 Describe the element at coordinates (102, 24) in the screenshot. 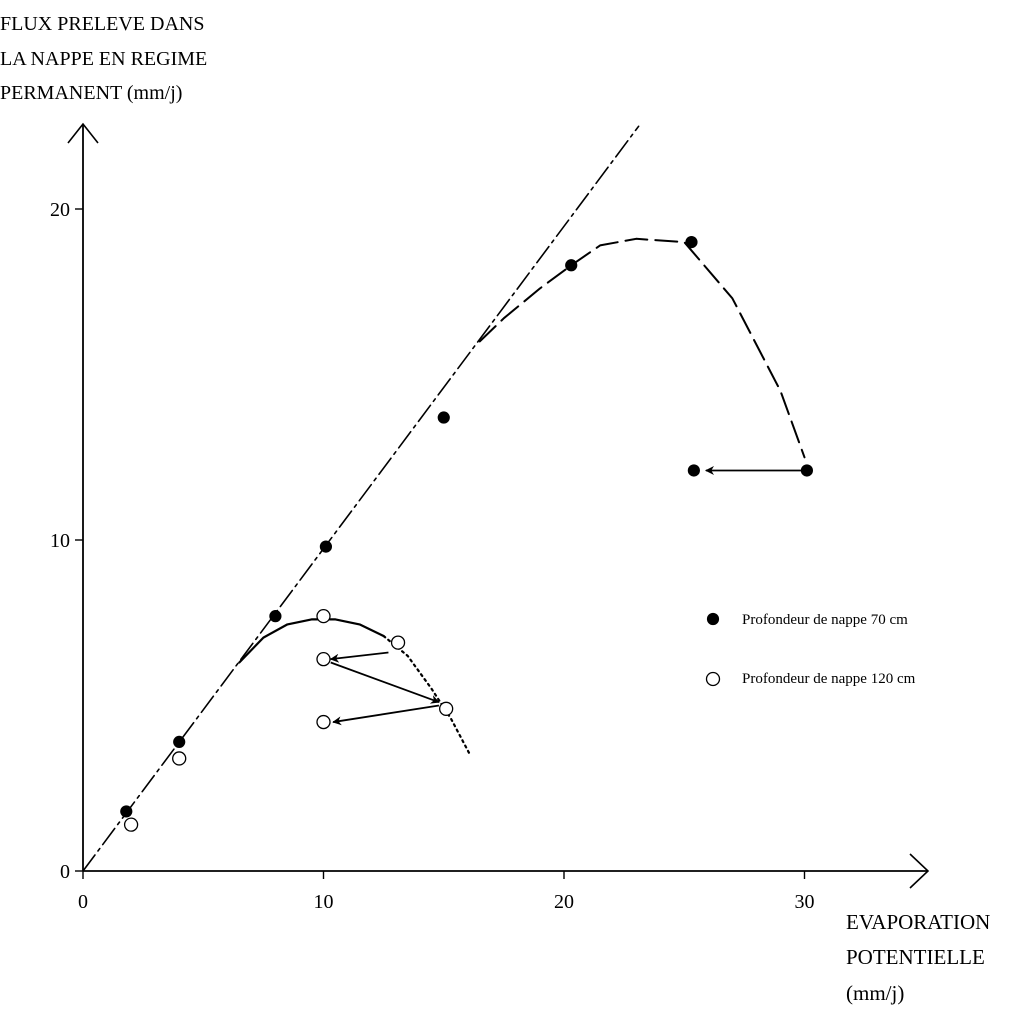

I see `y-axis-label-line-1: FLUX PRELEVE DANS` at that location.